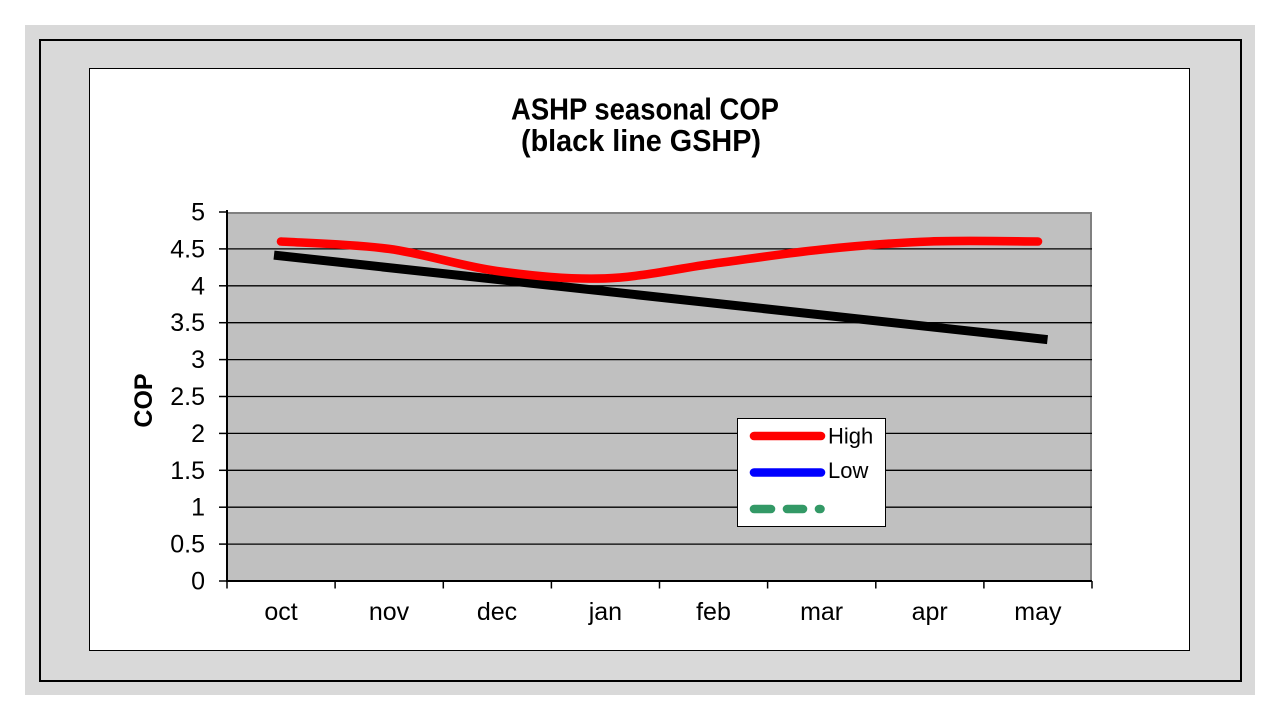 The image size is (1280, 720). What do you see at coordinates (187, 323) in the screenshot?
I see `svg-text: 3.5` at bounding box center [187, 323].